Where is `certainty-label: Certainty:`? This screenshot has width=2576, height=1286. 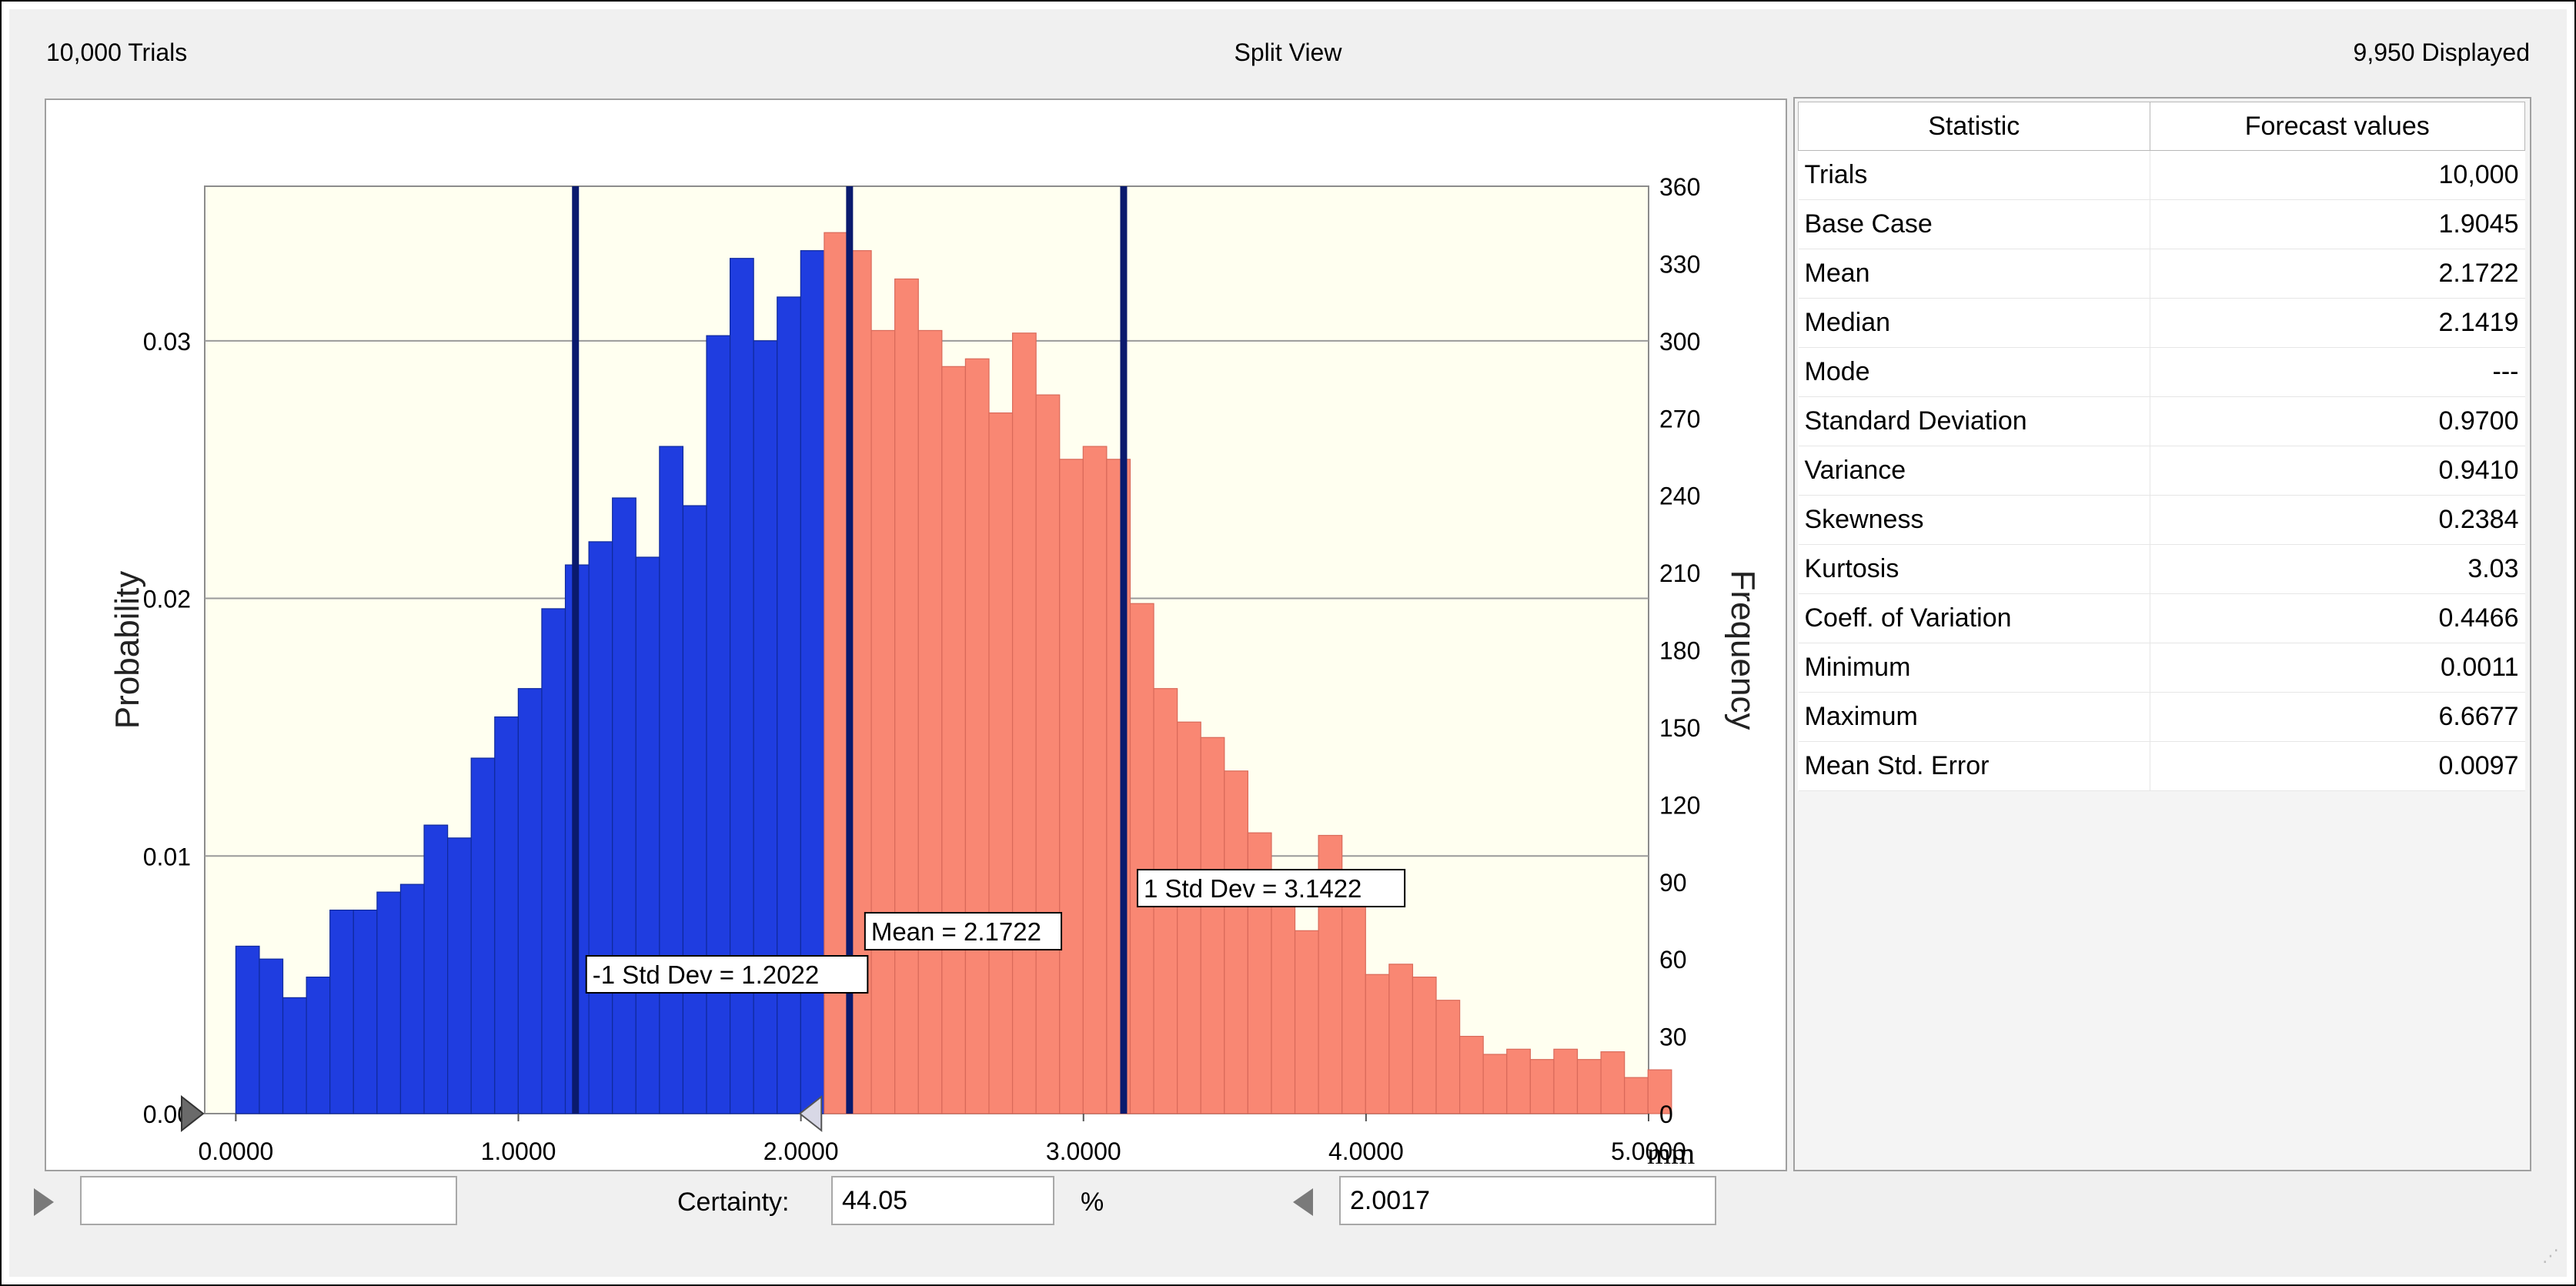
certainty-label: Certainty: is located at coordinates (733, 1202).